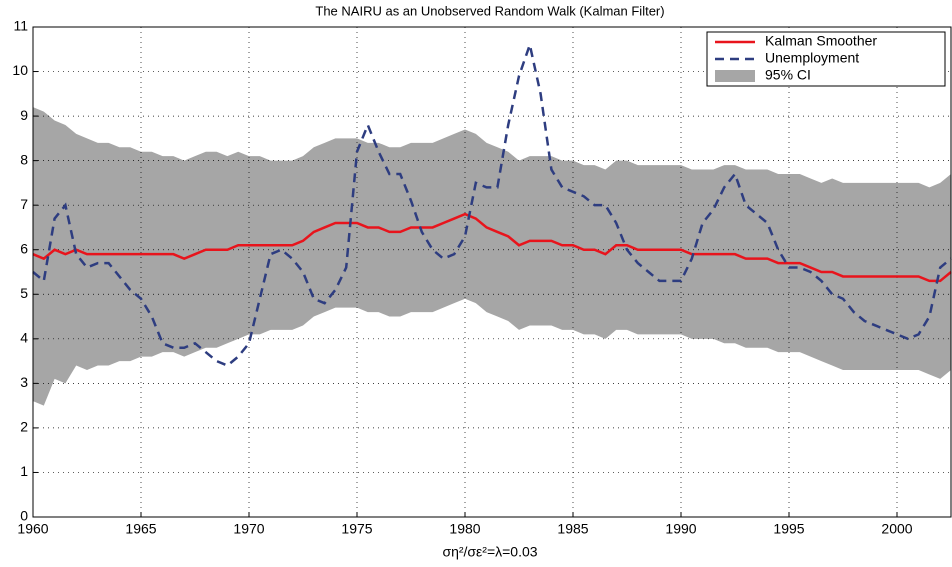 The image size is (952, 567). Describe the element at coordinates (788, 529) in the screenshot. I see `x-tick-label: 1995` at that location.